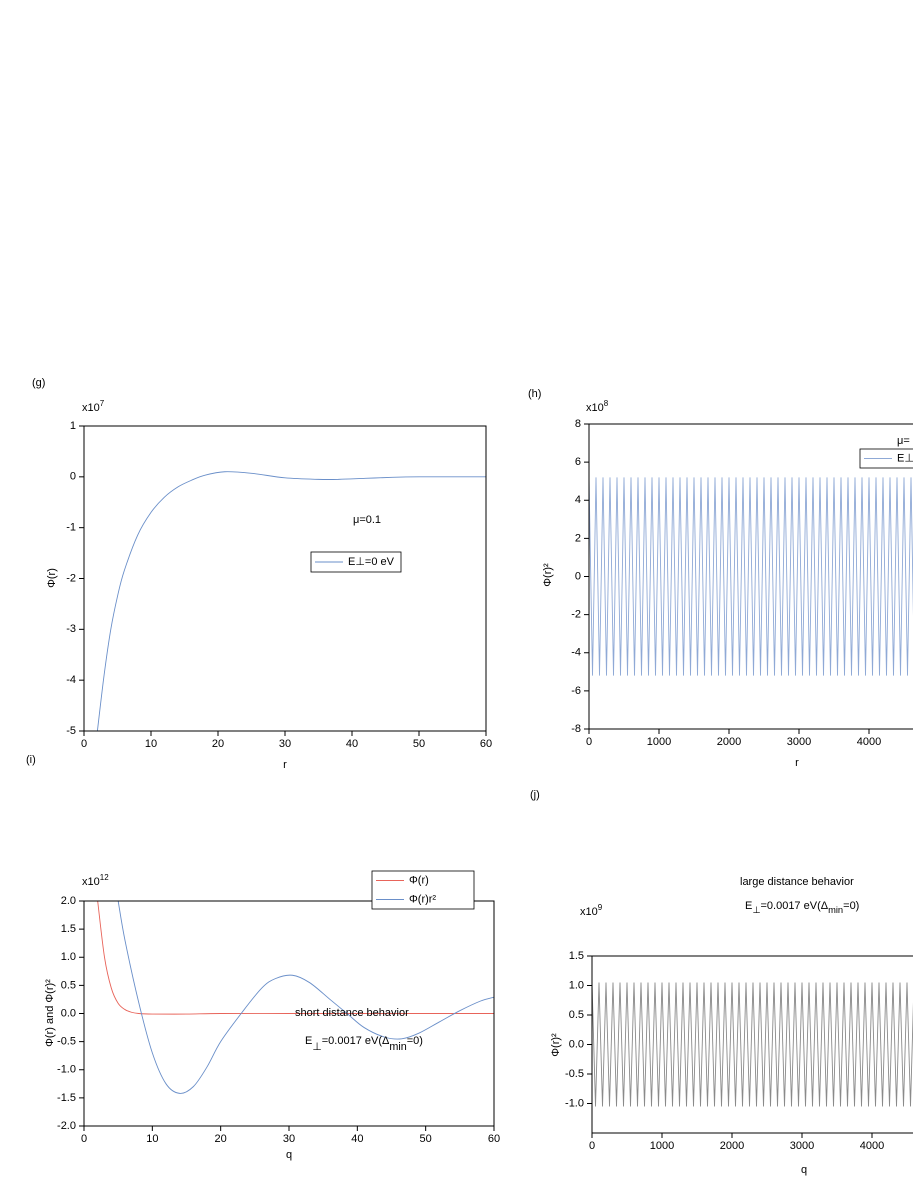  What do you see at coordinates (68, 957) in the screenshot?
I see `y-tick-label: 1.0` at bounding box center [68, 957].